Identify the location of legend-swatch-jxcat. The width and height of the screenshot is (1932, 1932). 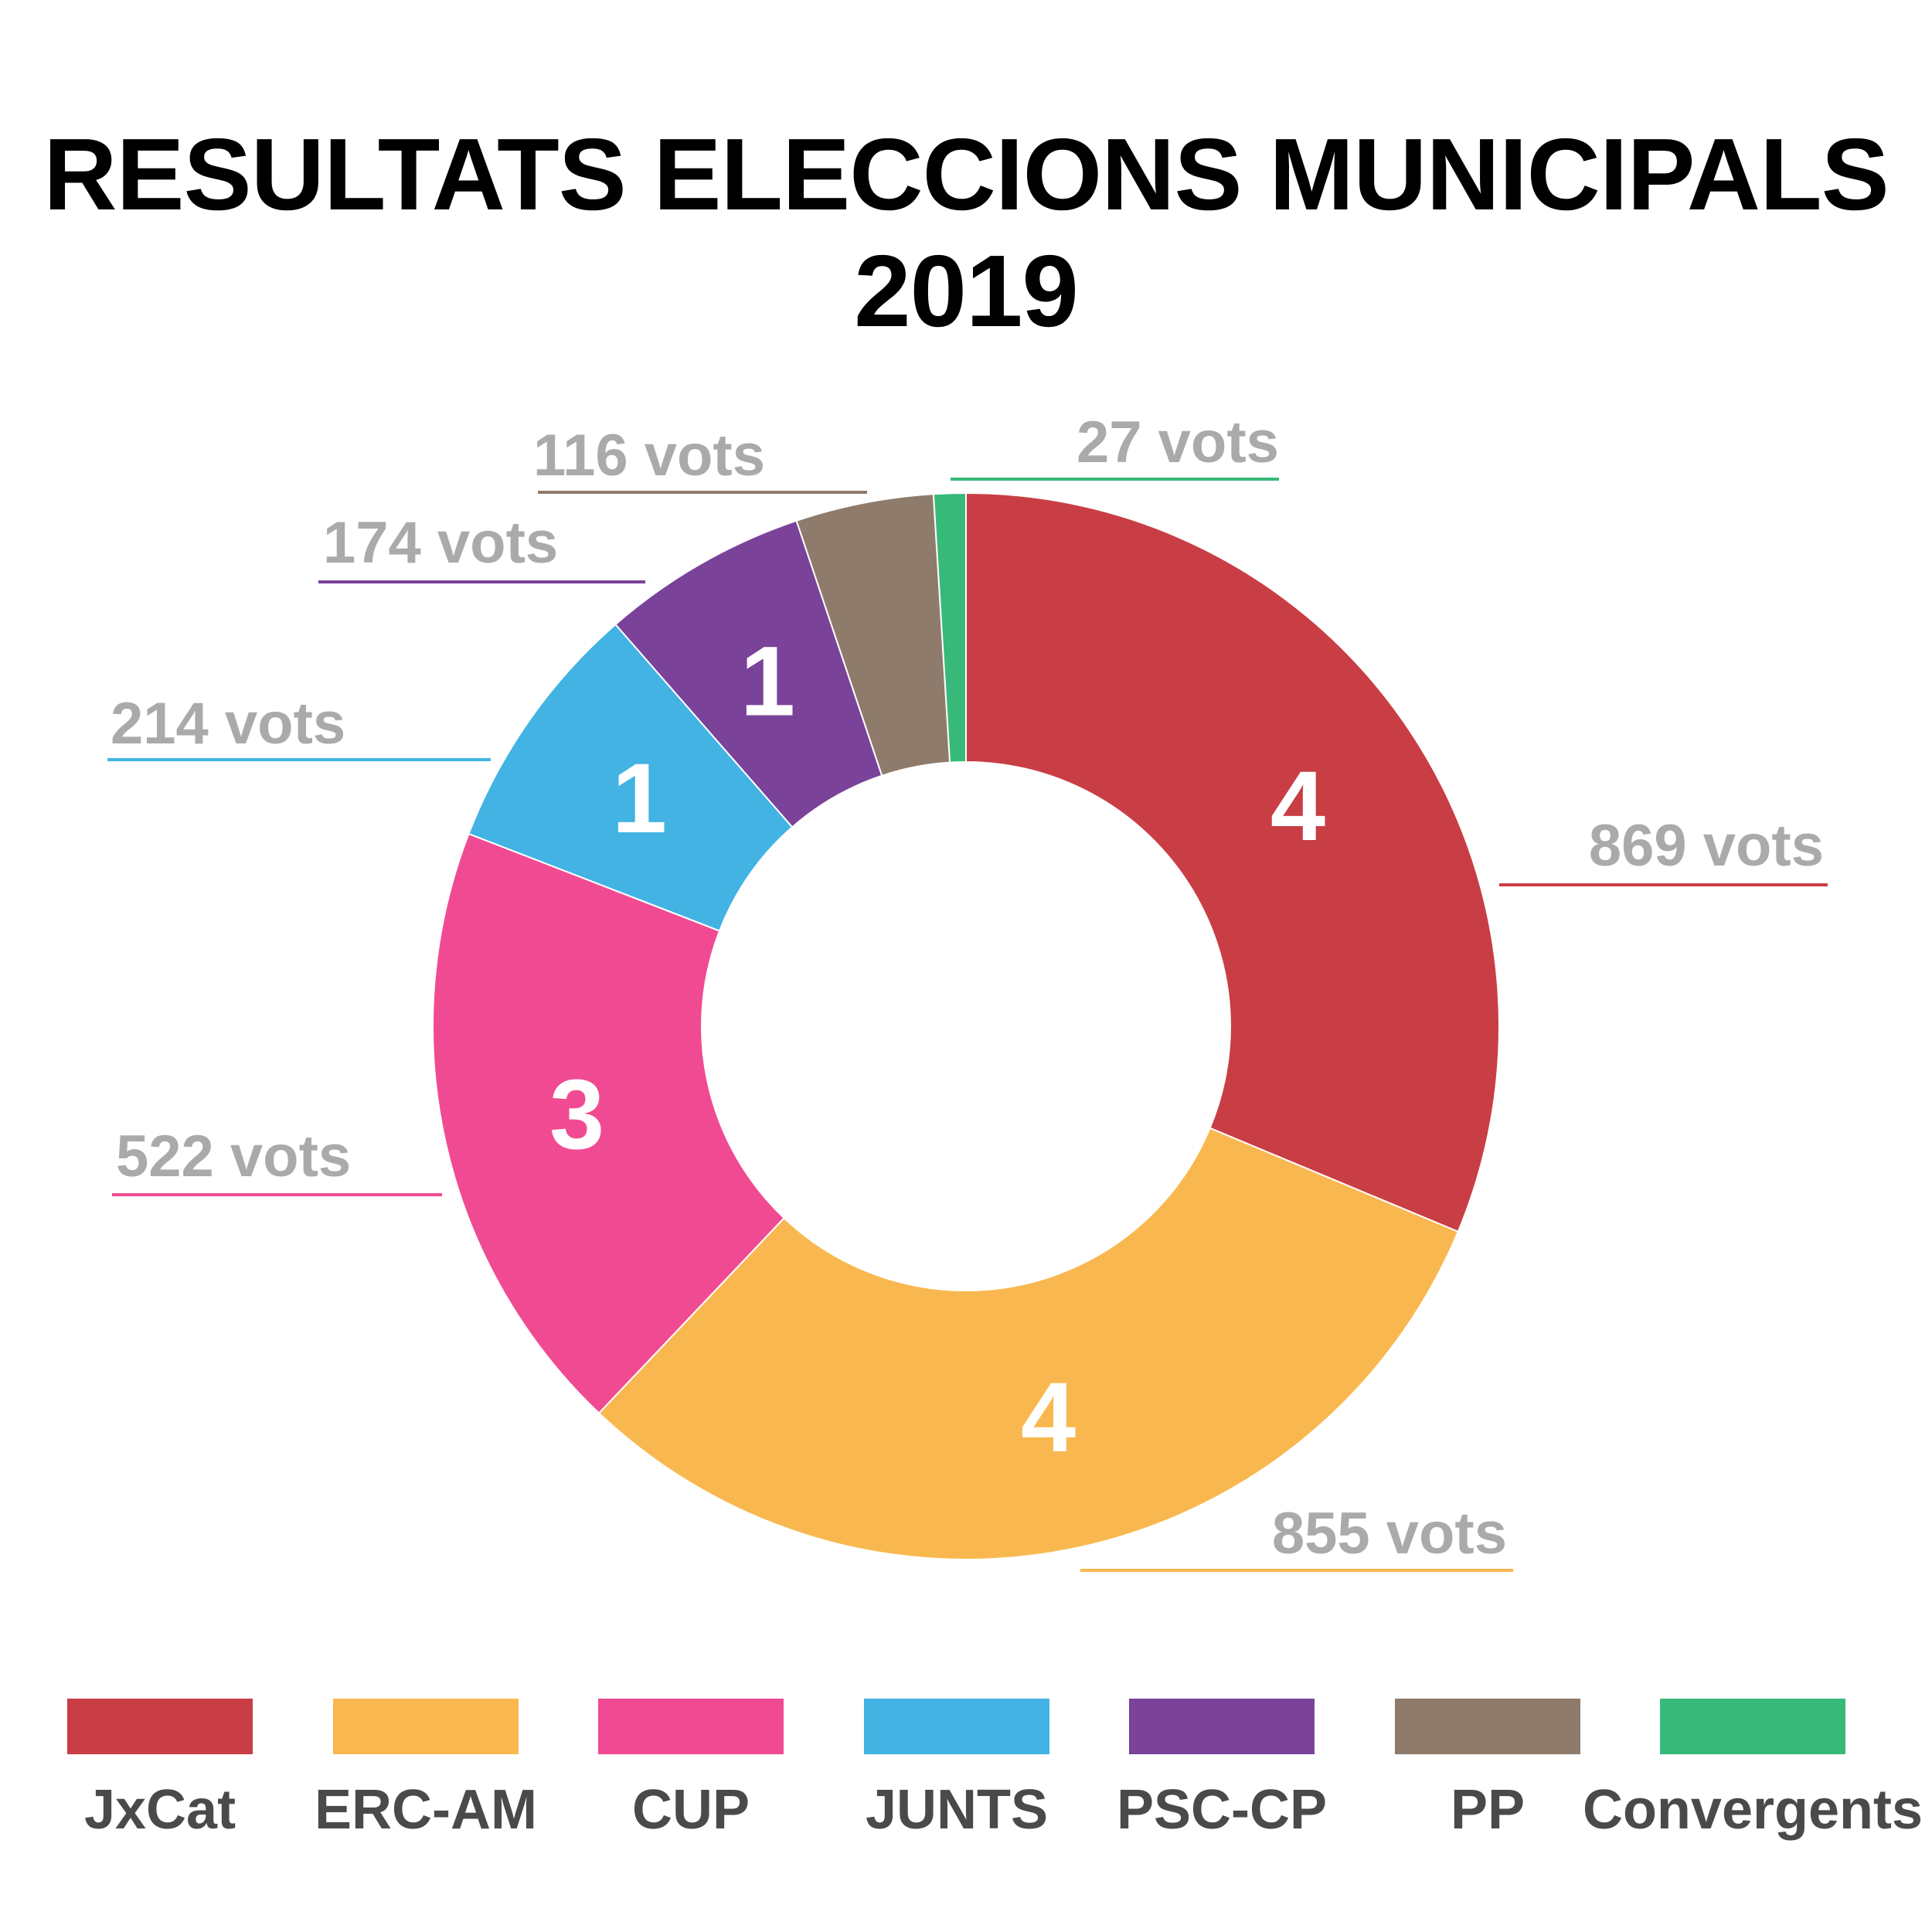
(160, 1727).